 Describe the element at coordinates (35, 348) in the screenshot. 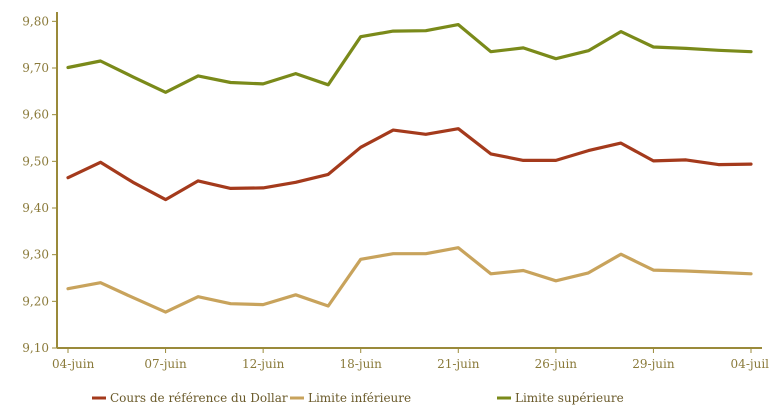

I see `y-tick-label: 9,10` at that location.